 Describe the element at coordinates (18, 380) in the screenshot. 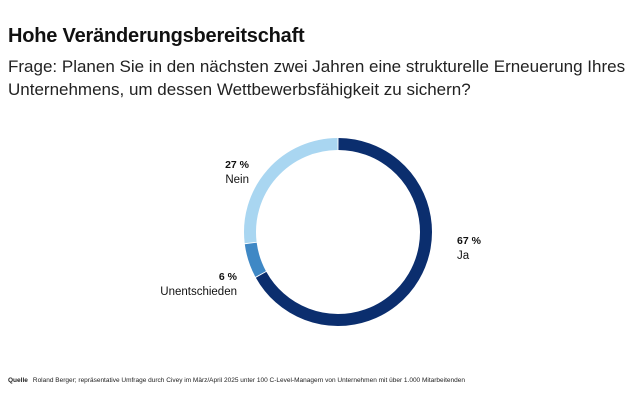

I see `source-label: Quelle` at that location.